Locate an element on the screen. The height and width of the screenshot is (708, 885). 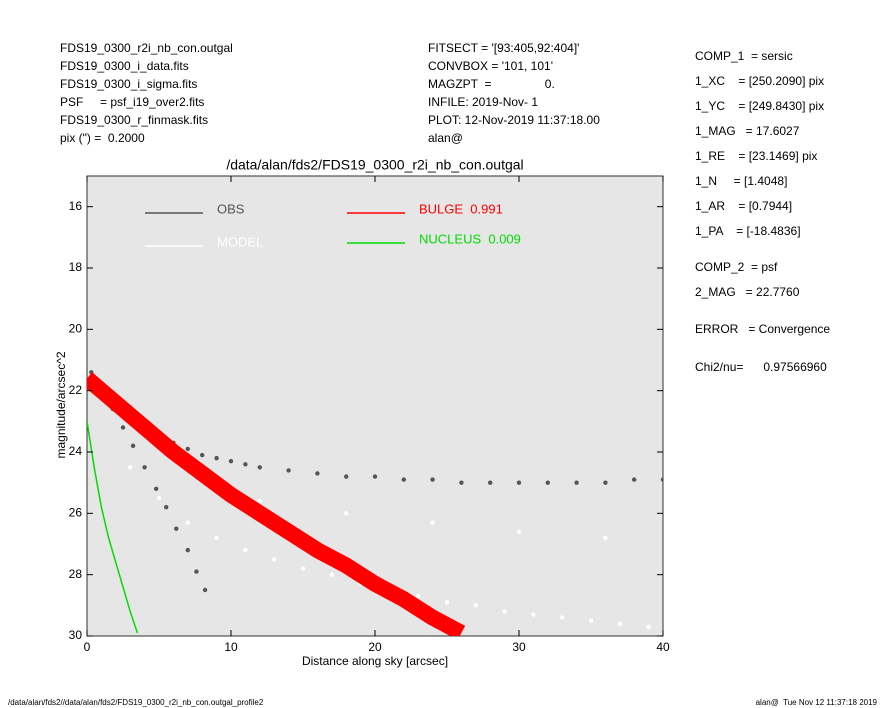
x-tick-label: 0 is located at coordinates (87, 647).